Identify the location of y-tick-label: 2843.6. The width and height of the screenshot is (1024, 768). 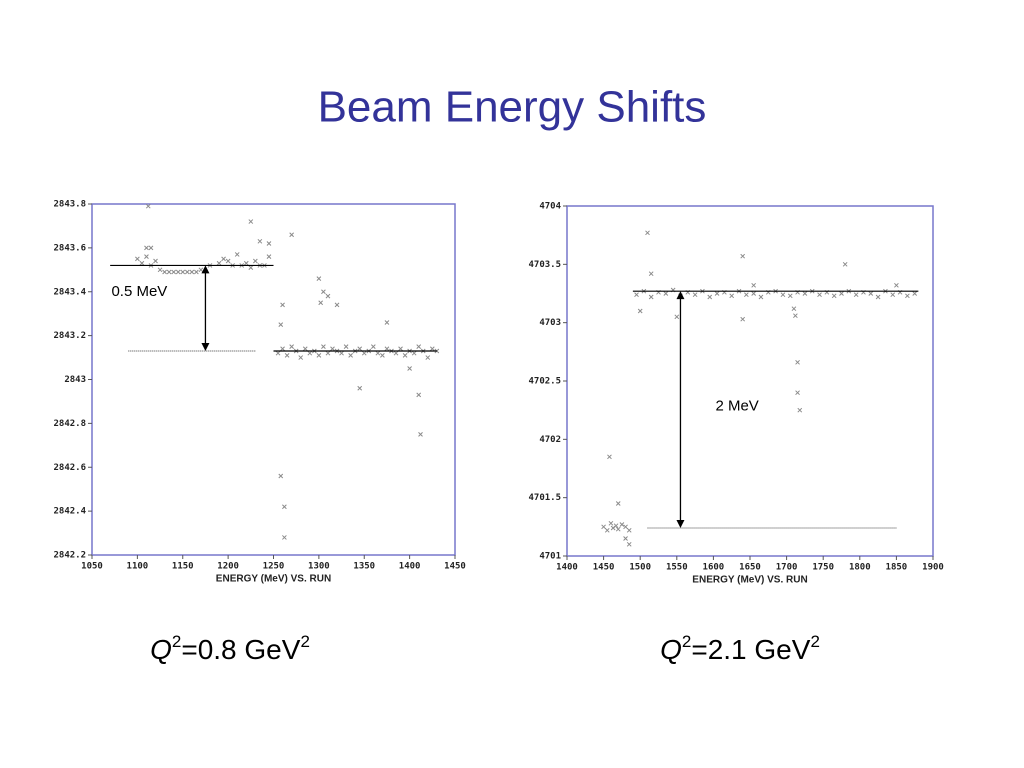
(69, 248).